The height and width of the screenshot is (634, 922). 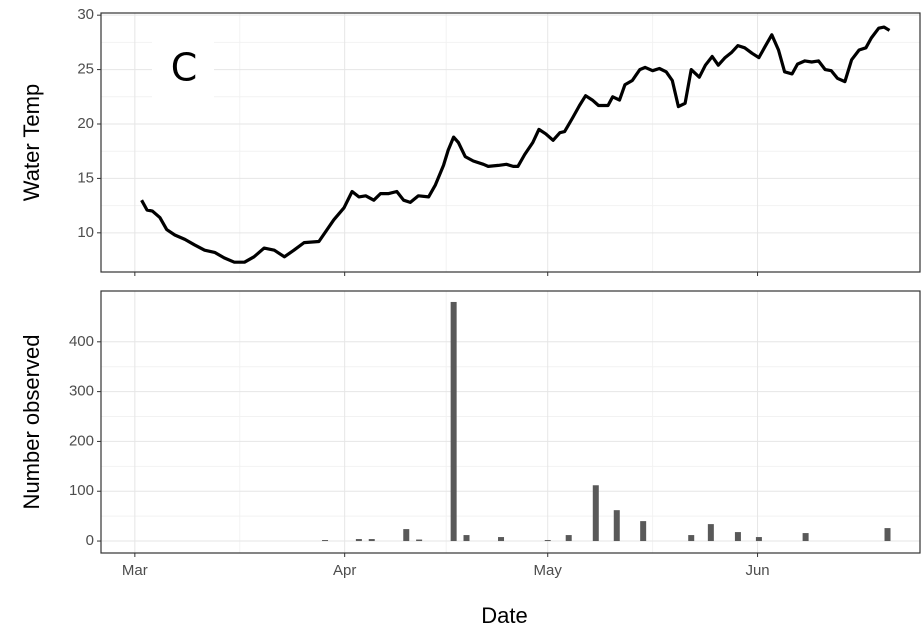 I want to click on annotation-box, so click(x=183, y=69).